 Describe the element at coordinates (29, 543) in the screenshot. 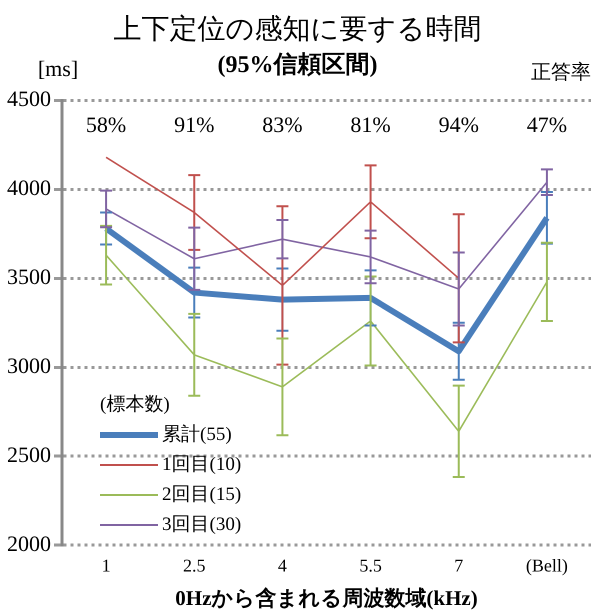

I see `y-tick-label: 2000` at that location.